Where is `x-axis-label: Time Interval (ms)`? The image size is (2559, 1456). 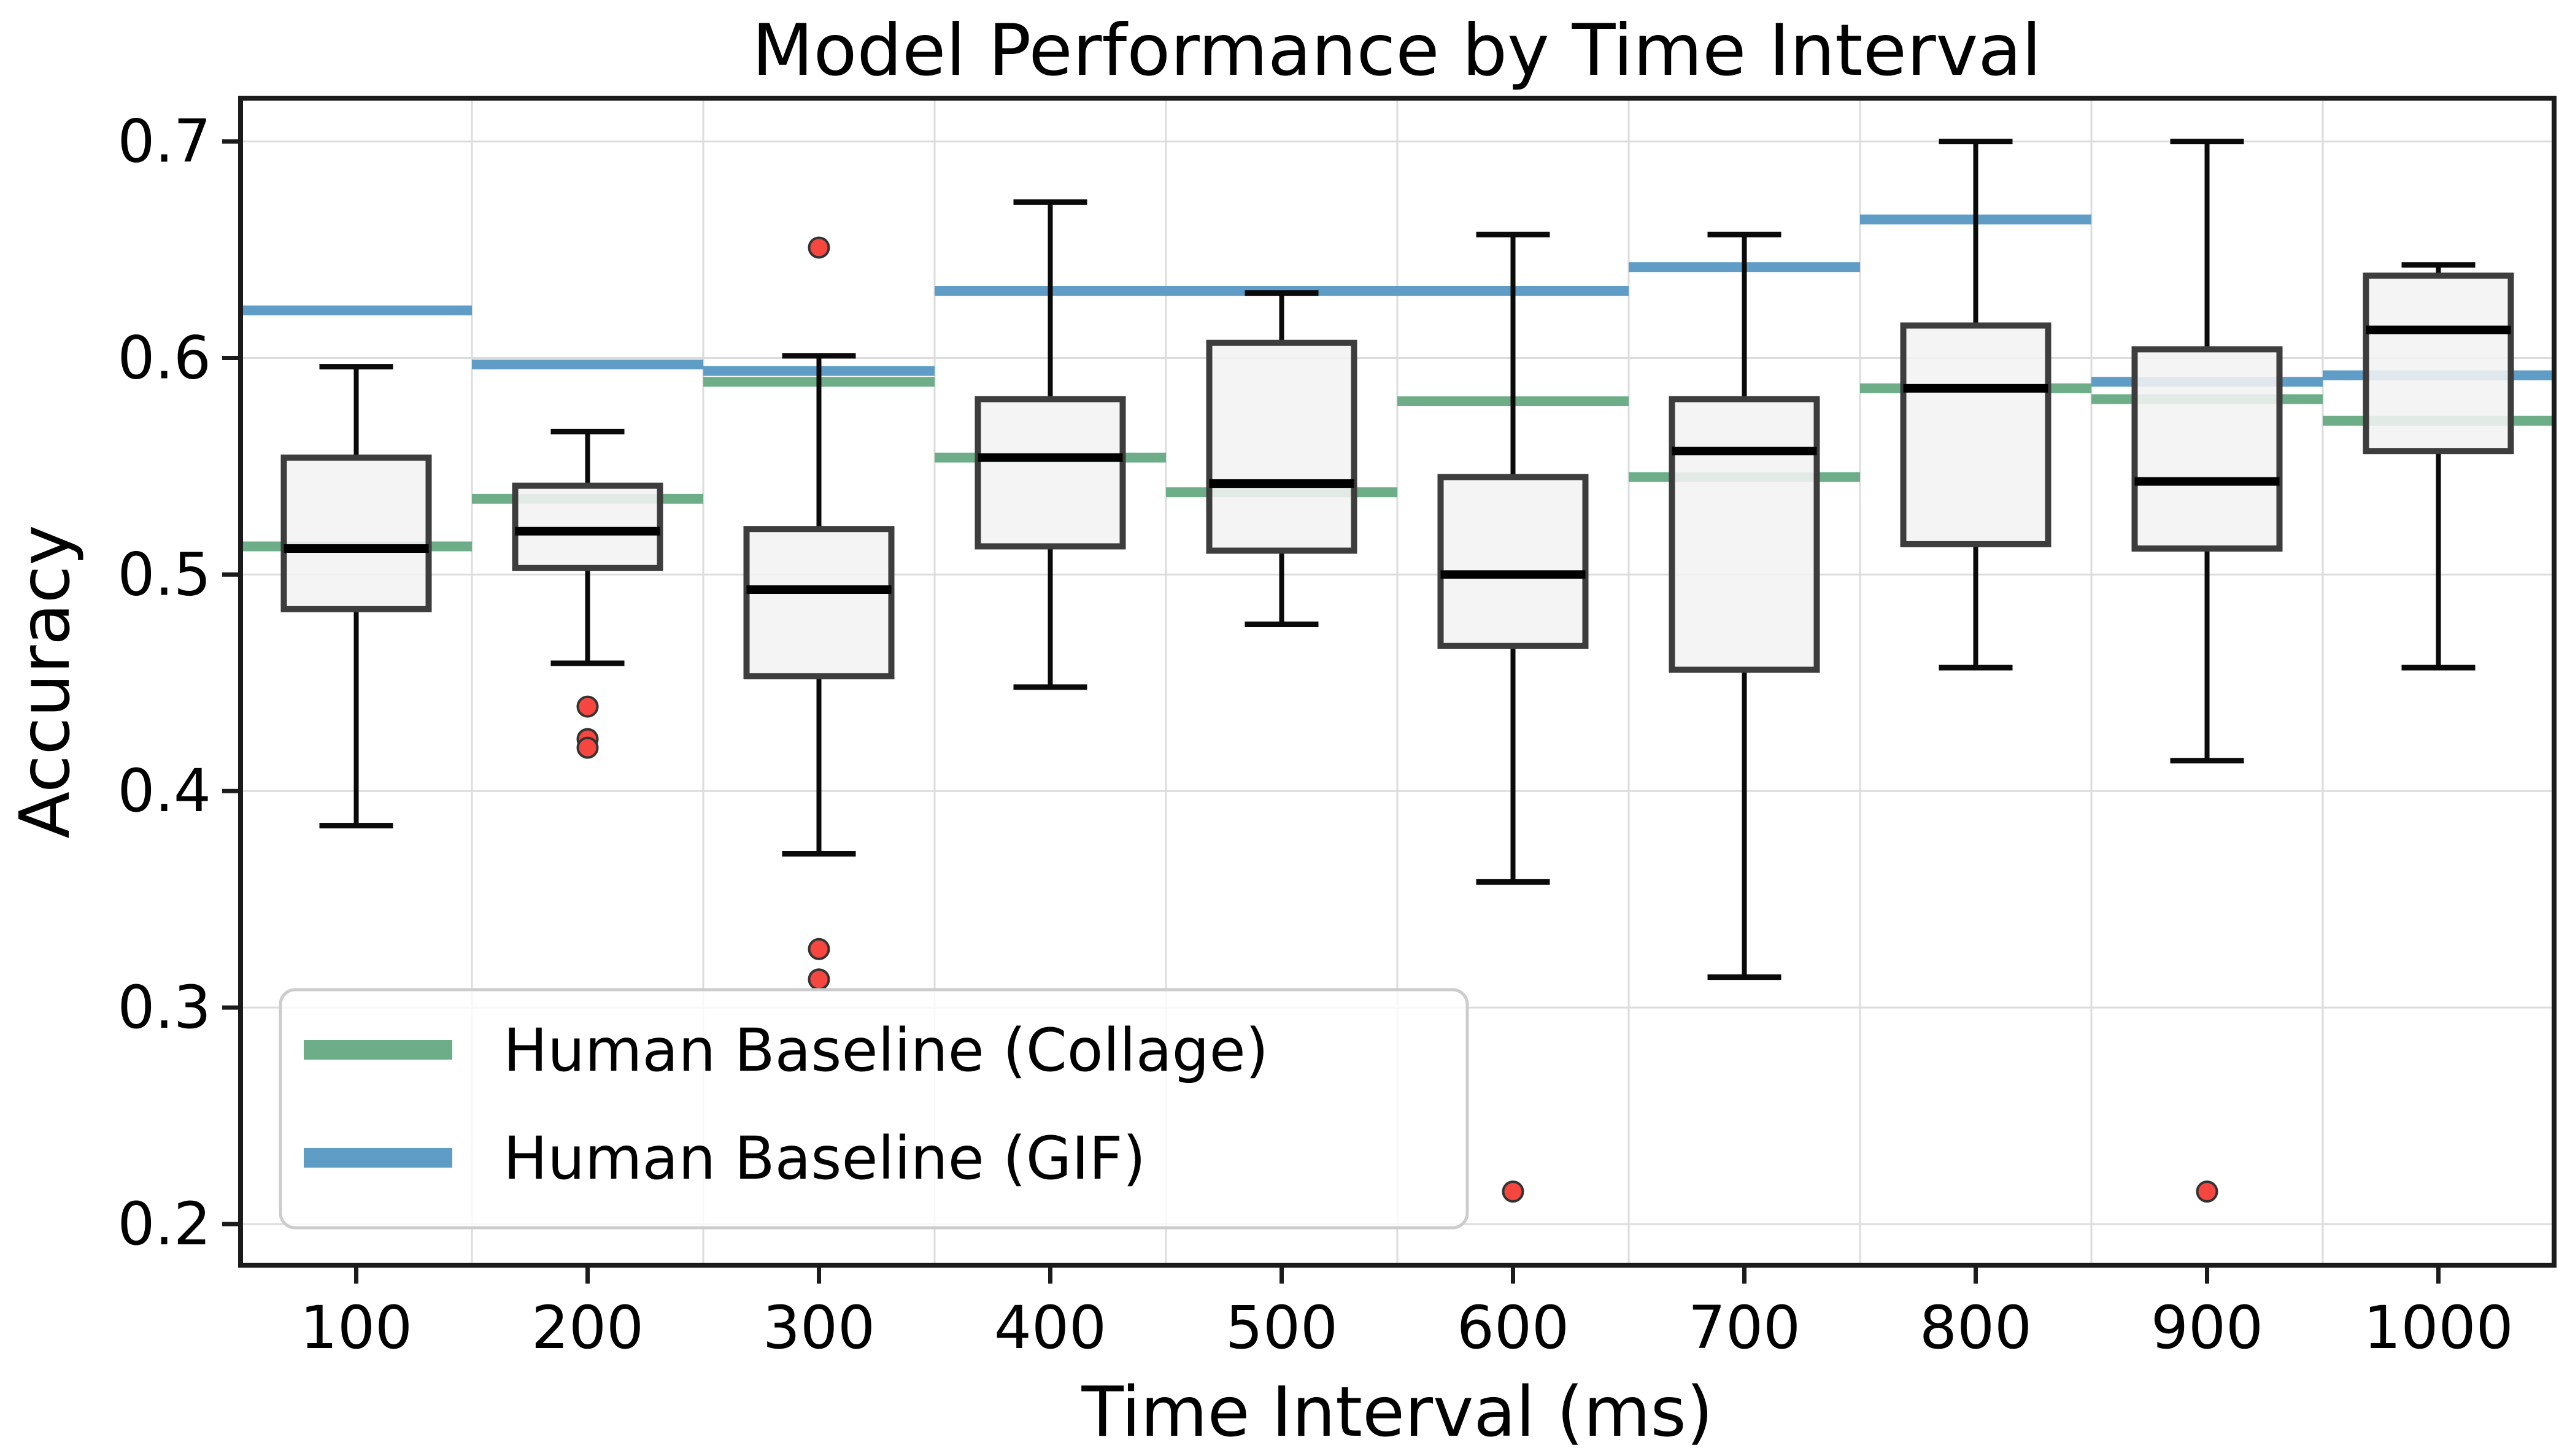 x-axis-label: Time Interval (ms) is located at coordinates (1397, 1412).